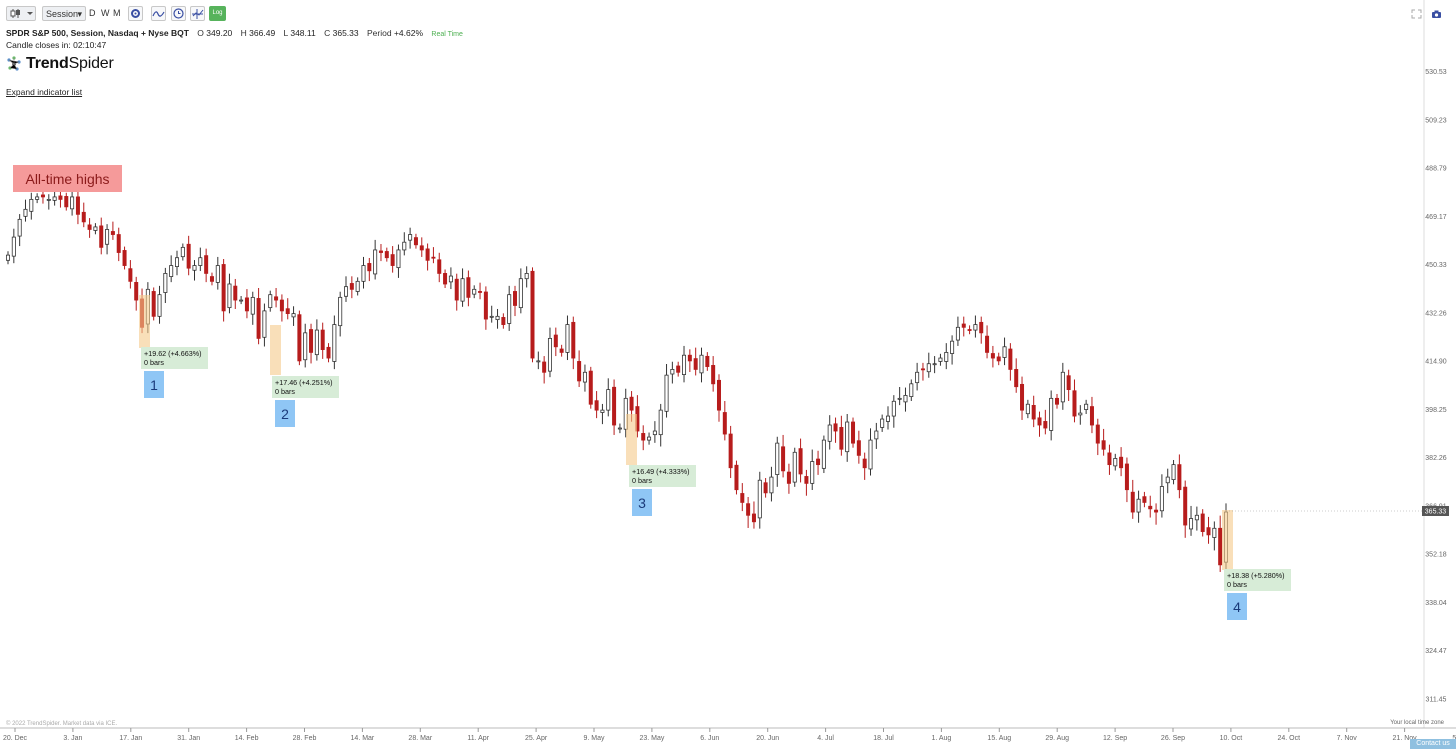 This screenshot has height=749, width=1456. I want to click on x-tick-label: 29. Aug, so click(1057, 738).